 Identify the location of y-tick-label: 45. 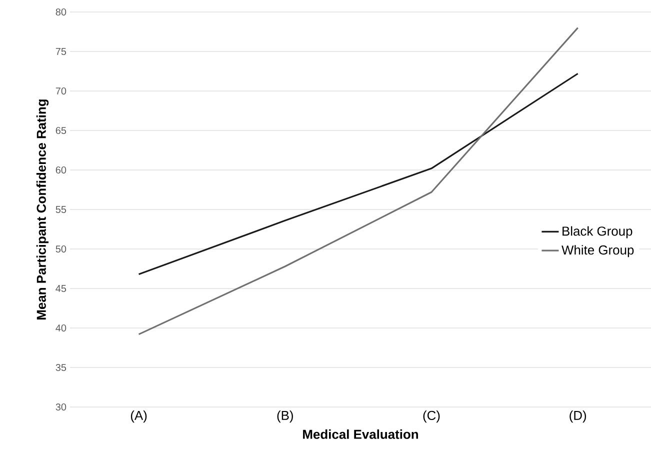
(61, 288).